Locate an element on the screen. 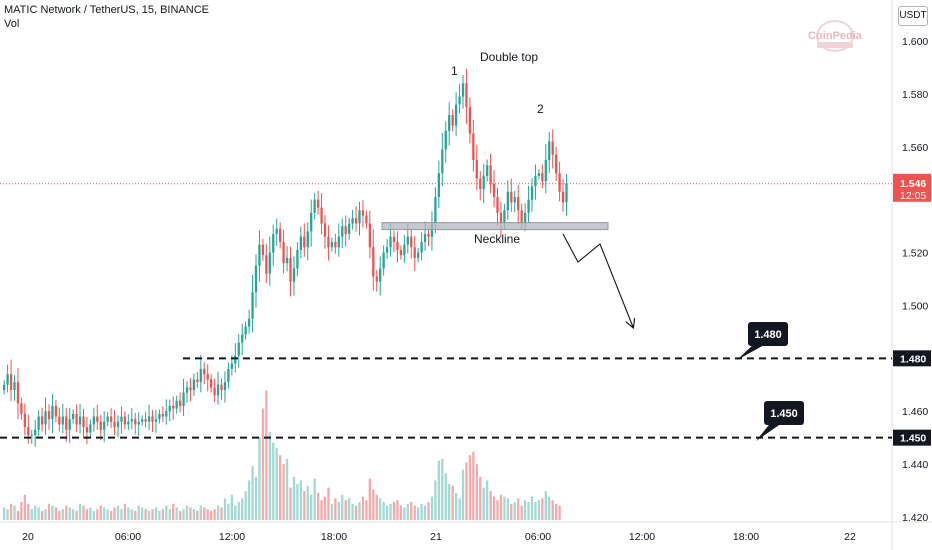 Image resolution: width=932 pixels, height=550 pixels. volume-indicator-label: Vol is located at coordinates (12, 24).